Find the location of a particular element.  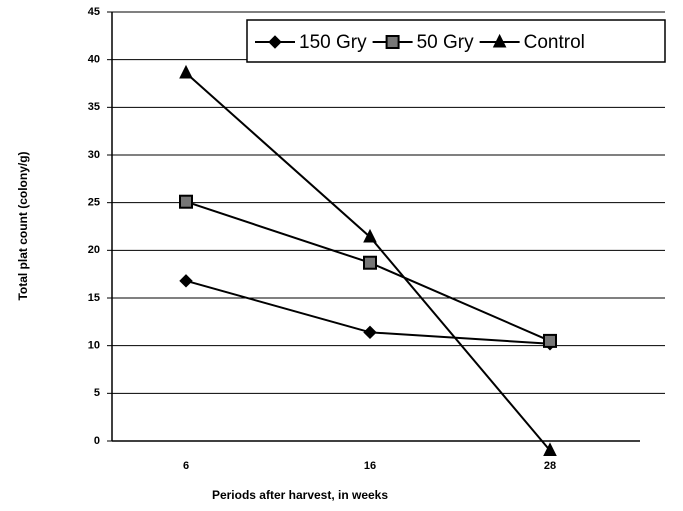

x-tick-label: 6 is located at coordinates (186, 466).